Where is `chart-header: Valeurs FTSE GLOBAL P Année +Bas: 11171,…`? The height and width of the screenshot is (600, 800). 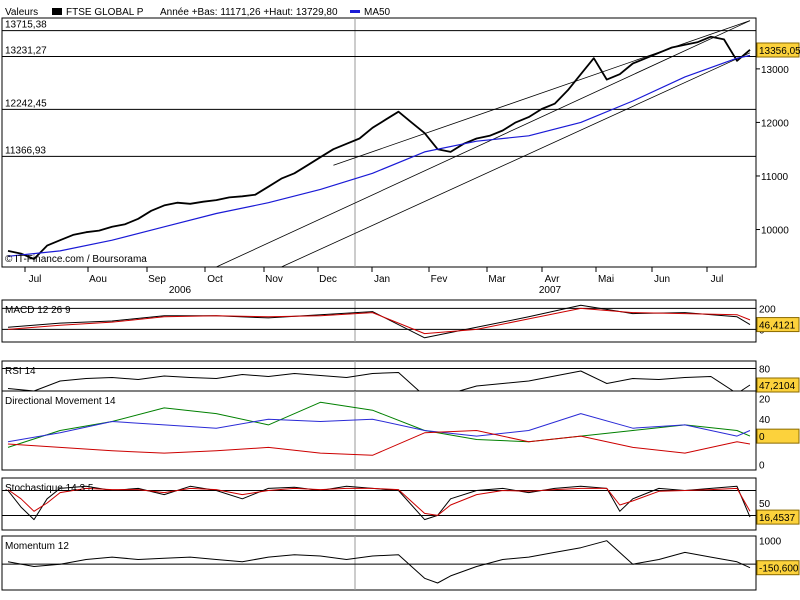
chart-header: Valeurs FTSE GLOBAL P Année +Bas: 11171,… is located at coordinates (198, 12).